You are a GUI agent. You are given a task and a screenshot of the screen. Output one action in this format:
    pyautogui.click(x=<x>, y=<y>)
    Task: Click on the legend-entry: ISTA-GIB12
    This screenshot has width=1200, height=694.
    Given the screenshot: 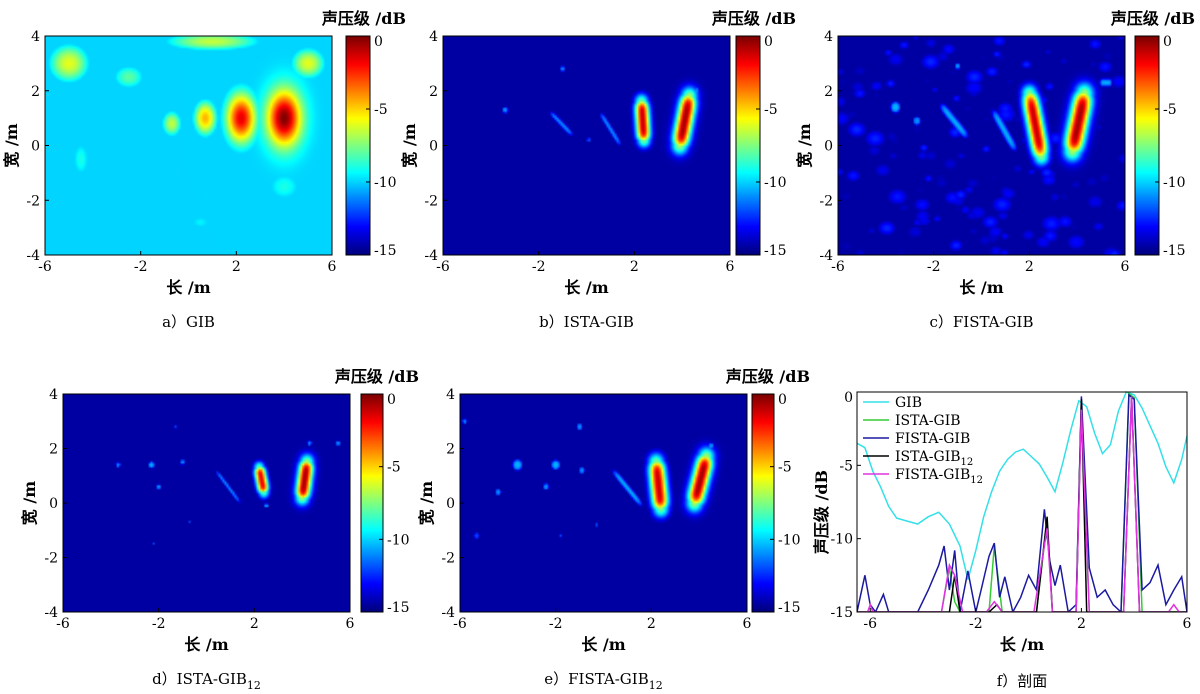 What is the action you would take?
    pyautogui.click(x=934, y=458)
    